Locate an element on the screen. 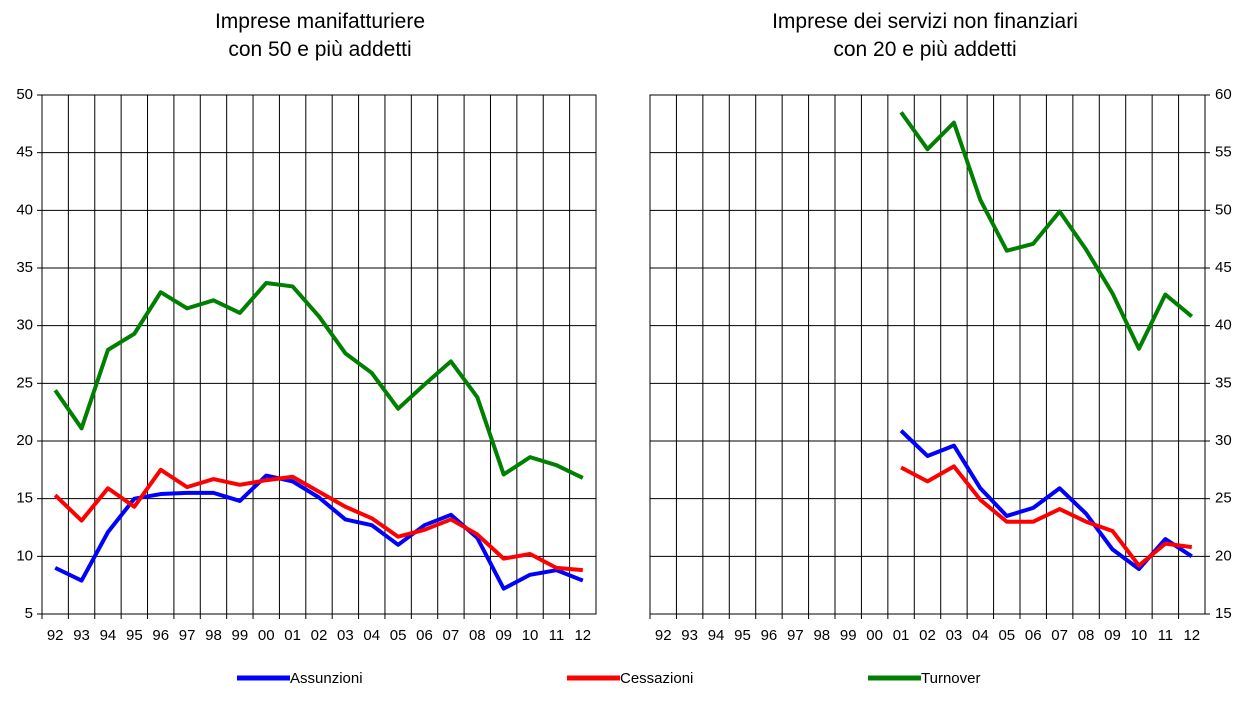 This screenshot has width=1237, height=715. legend-label: Cessazioni is located at coordinates (656, 678).